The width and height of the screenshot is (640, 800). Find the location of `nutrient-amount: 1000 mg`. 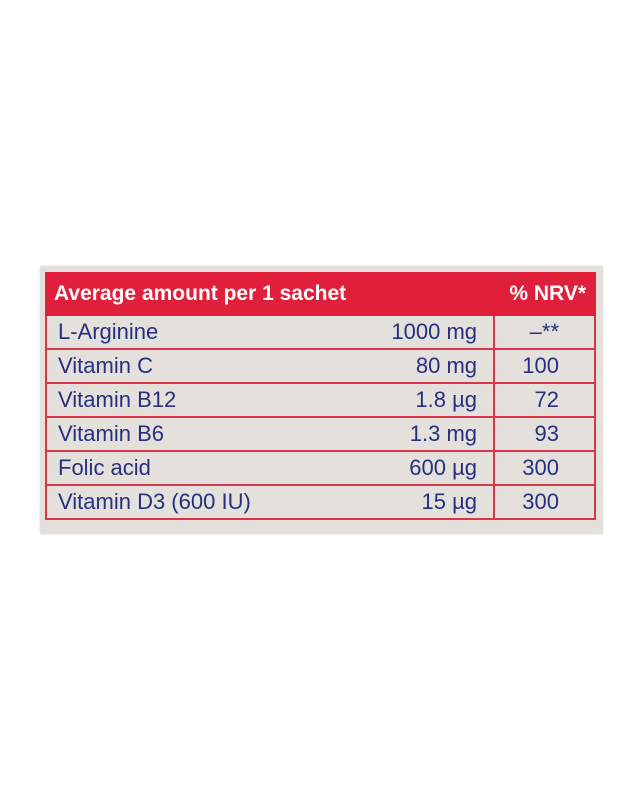

nutrient-amount: 1000 mg is located at coordinates (421, 332).